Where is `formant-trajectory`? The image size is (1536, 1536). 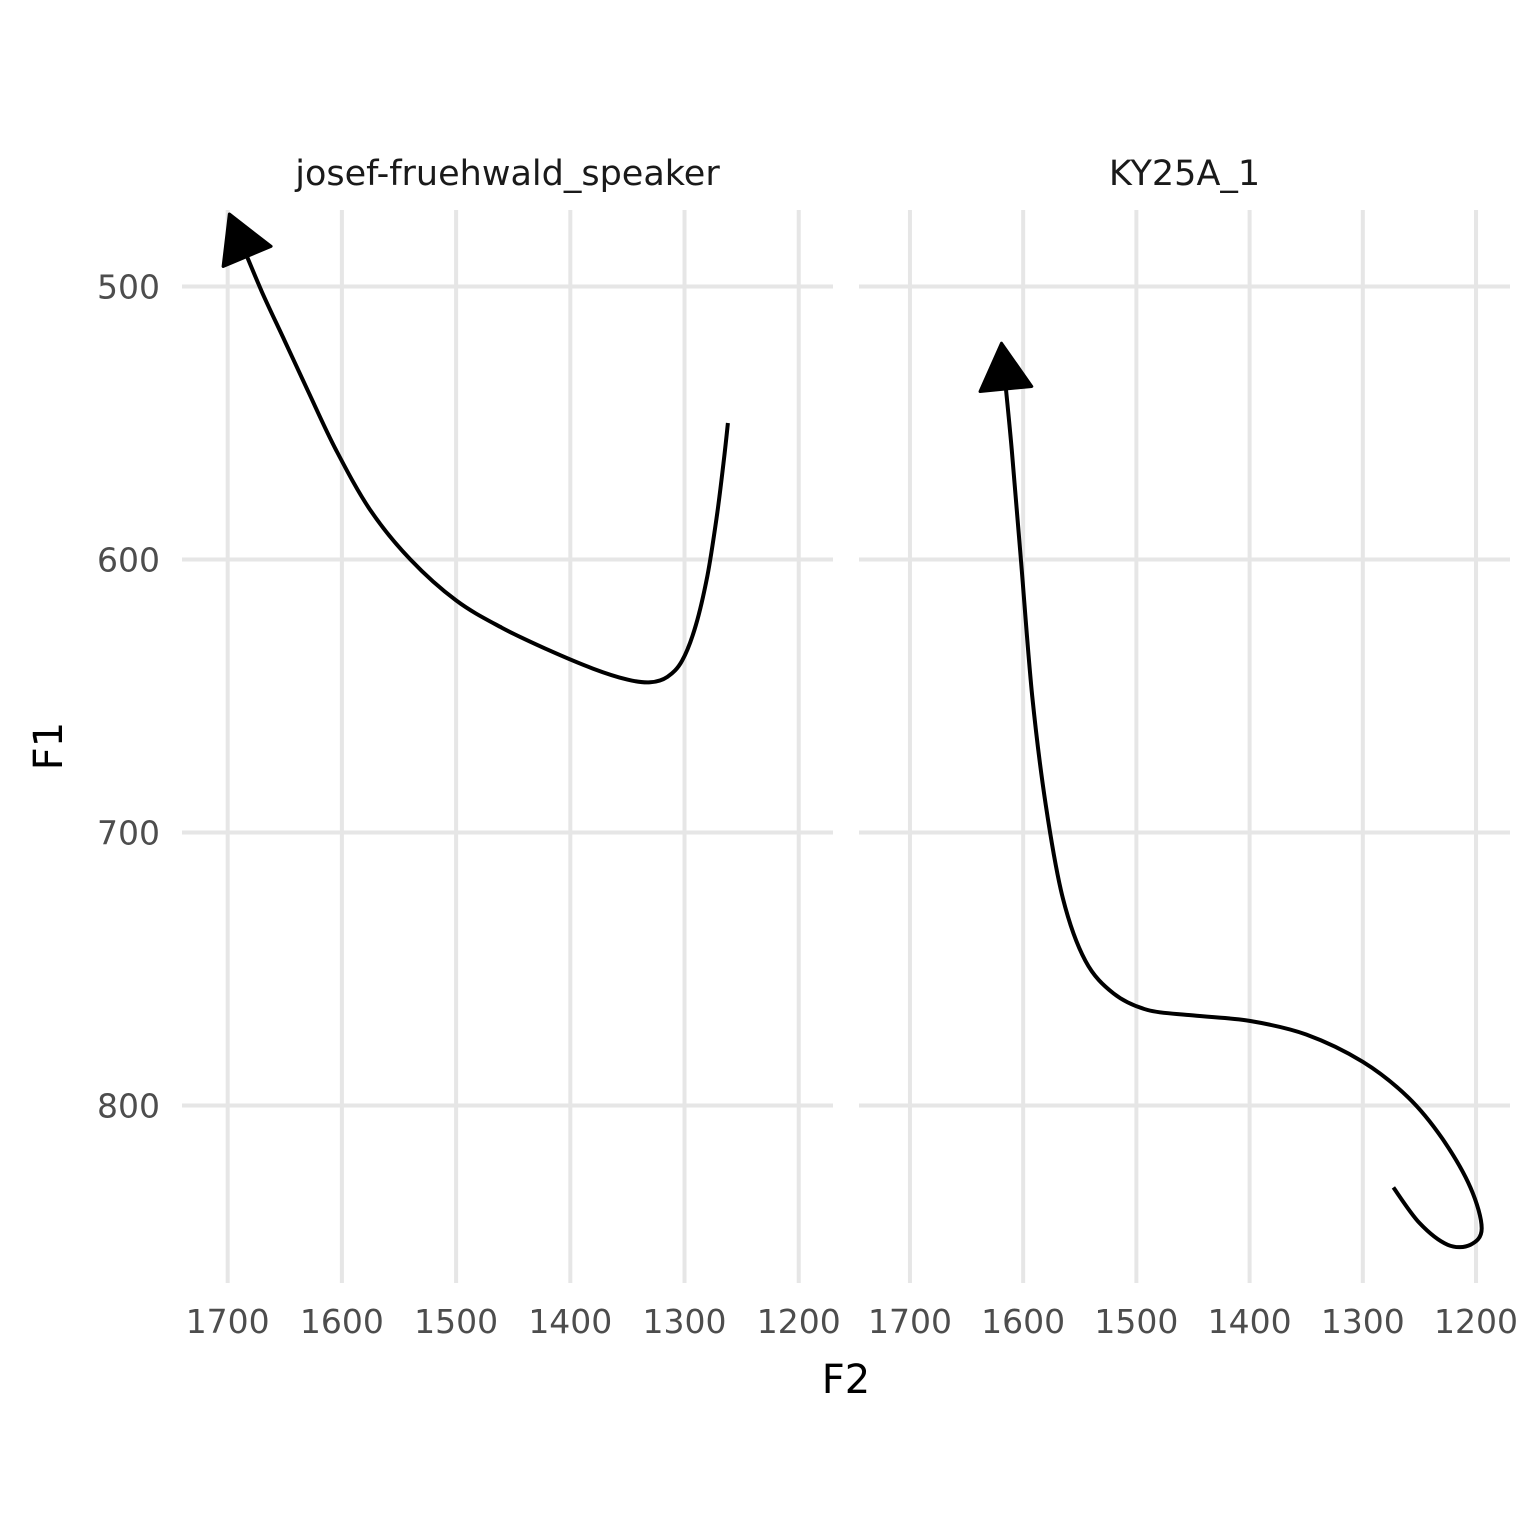
formant-trajectory is located at coordinates (483, 460).